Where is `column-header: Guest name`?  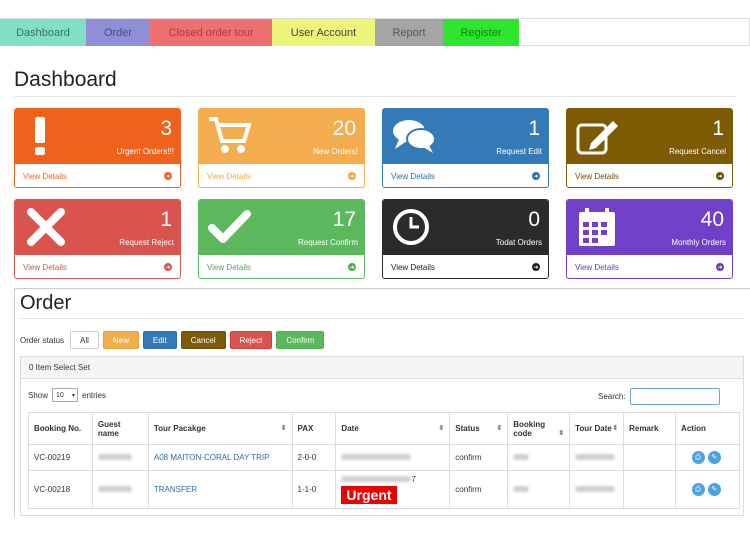 column-header: Guest name is located at coordinates (120, 428).